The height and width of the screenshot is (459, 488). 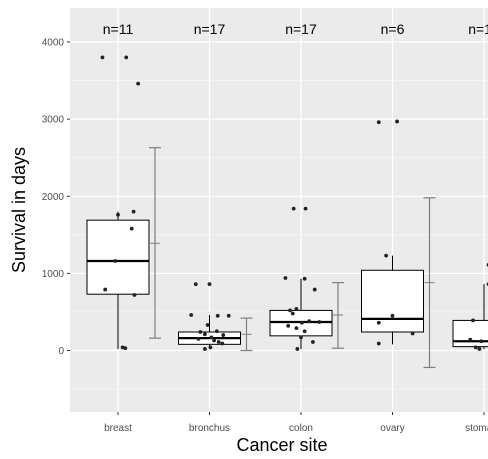 I want to click on x-tick-label-ovary: ovary, so click(x=392, y=428).